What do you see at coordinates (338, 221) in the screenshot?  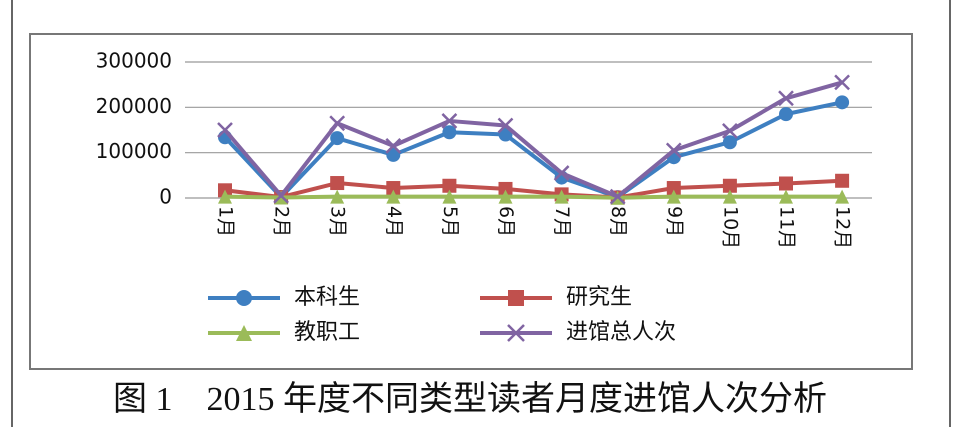 I see `x-tick-label: 3月` at bounding box center [338, 221].